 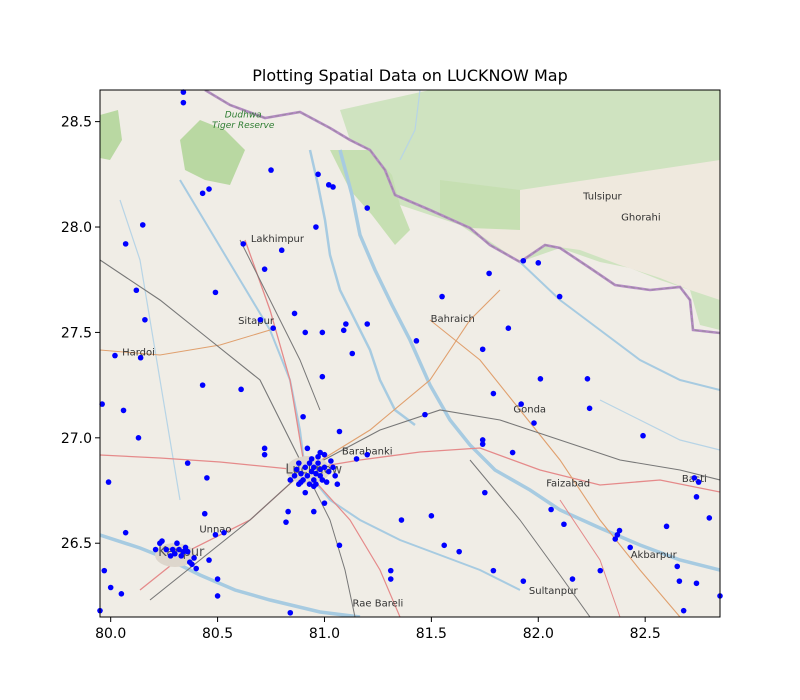 I want to click on river-rapti, so click(x=619, y=326).